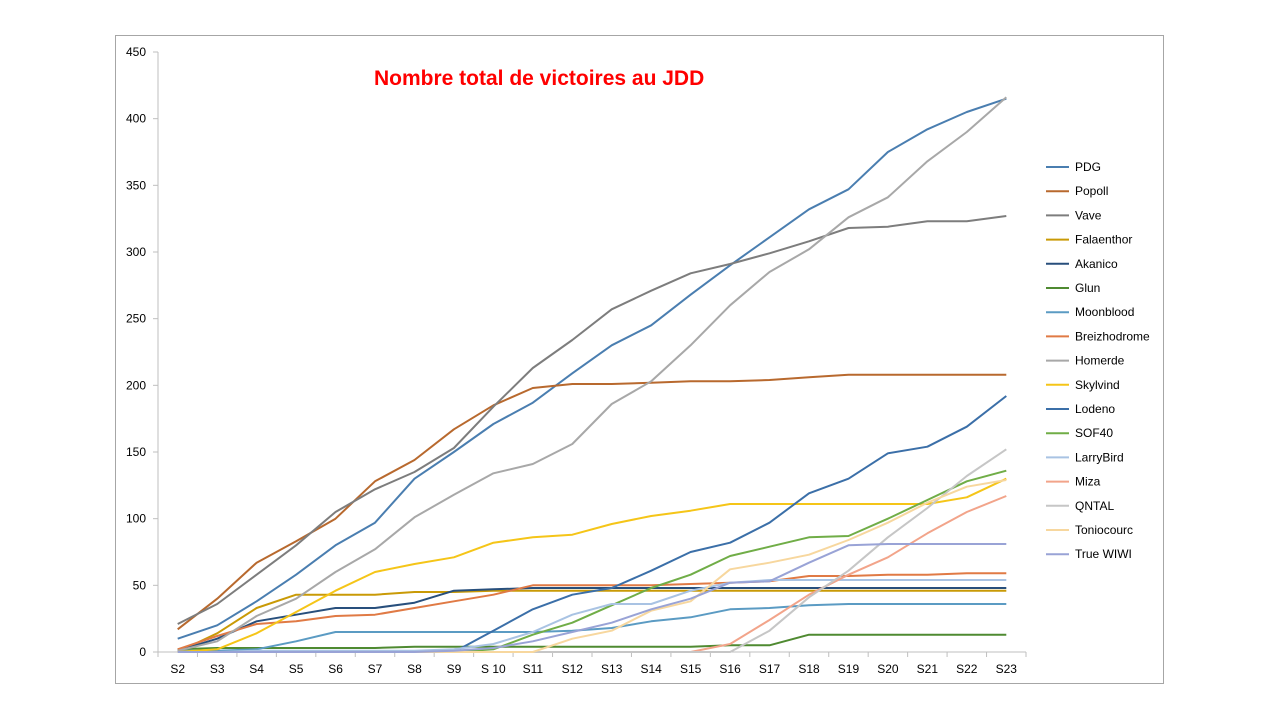 Image resolution: width=1280 pixels, height=720 pixels. Describe the element at coordinates (375, 669) in the screenshot. I see `x-tick-label: S7` at that location.